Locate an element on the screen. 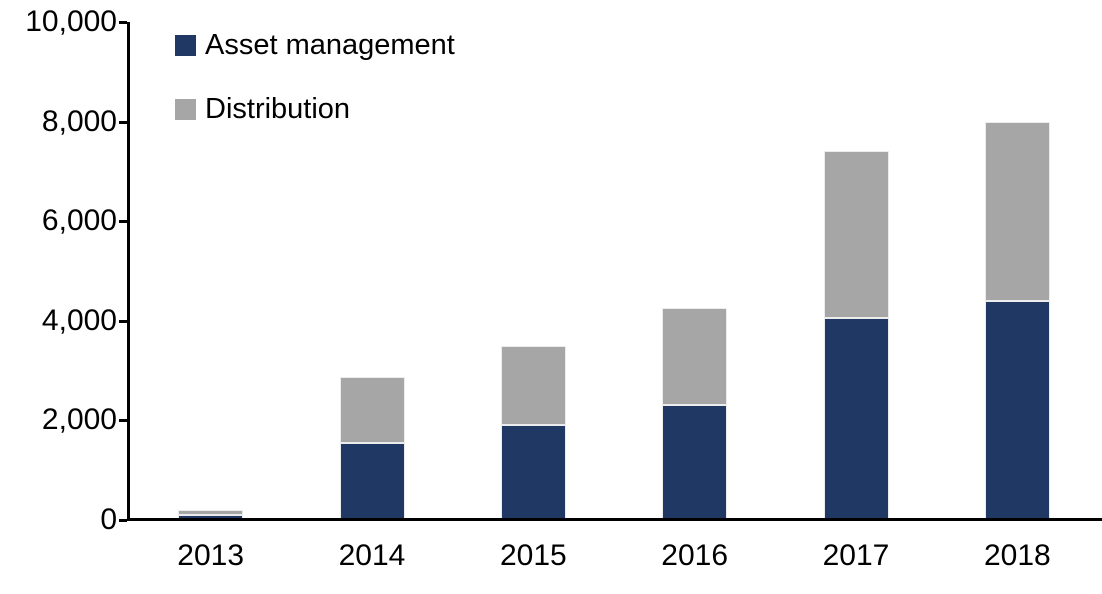 The width and height of the screenshot is (1102, 594). x-tick-label: 2018 is located at coordinates (1017, 555).